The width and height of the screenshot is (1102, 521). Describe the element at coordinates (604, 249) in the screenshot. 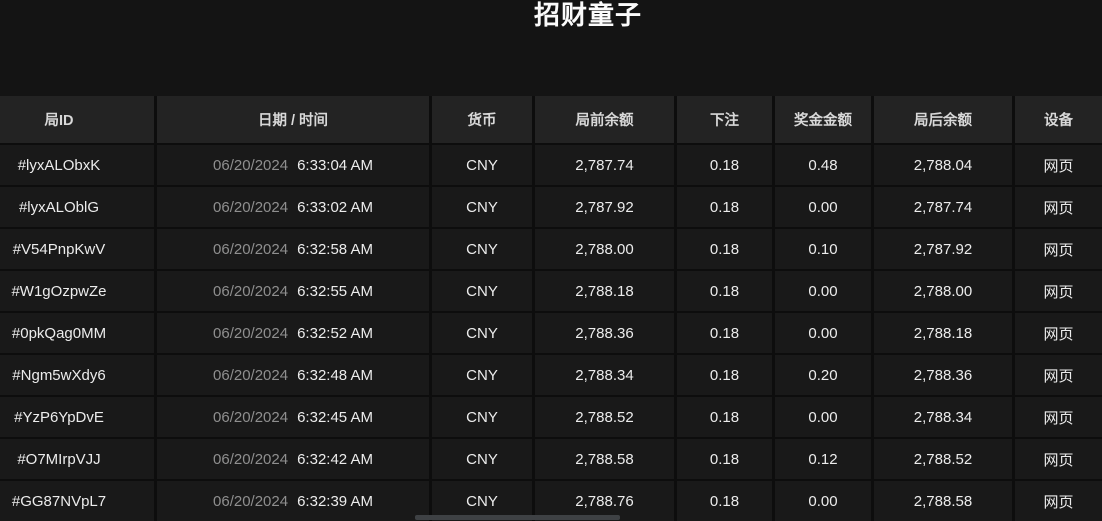

I see `balance-before-cell: 2,788.00` at that location.